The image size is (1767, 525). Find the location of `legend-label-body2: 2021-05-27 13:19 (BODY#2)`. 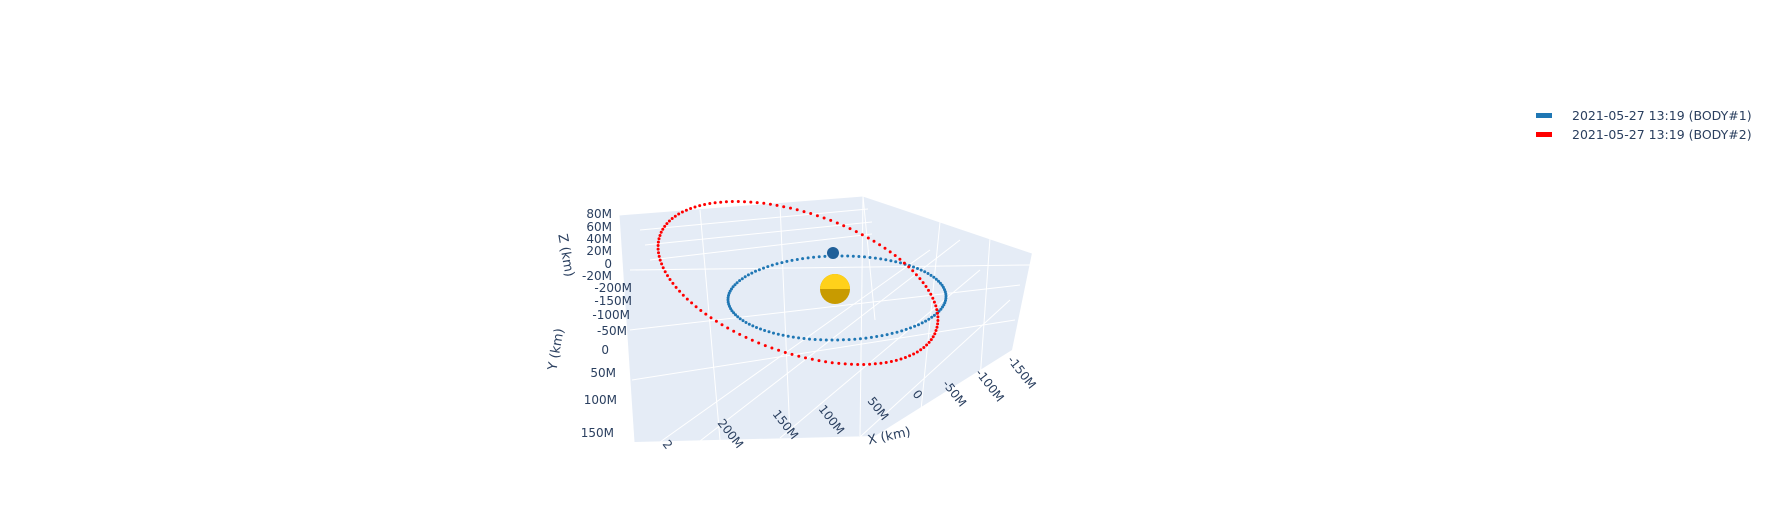

legend-label-body2: 2021-05-27 13:19 (BODY#2) is located at coordinates (1662, 134).